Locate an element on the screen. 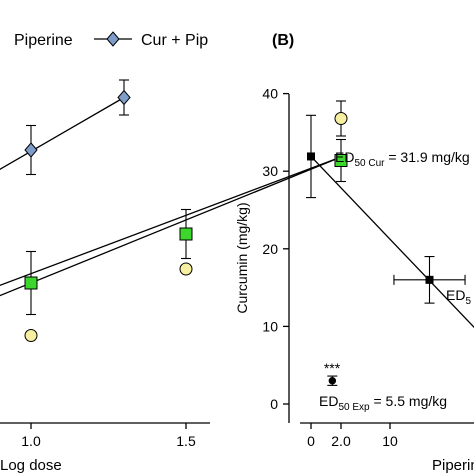 The width and height of the screenshot is (474, 474). y-tick-label: 10 is located at coordinates (270, 326).